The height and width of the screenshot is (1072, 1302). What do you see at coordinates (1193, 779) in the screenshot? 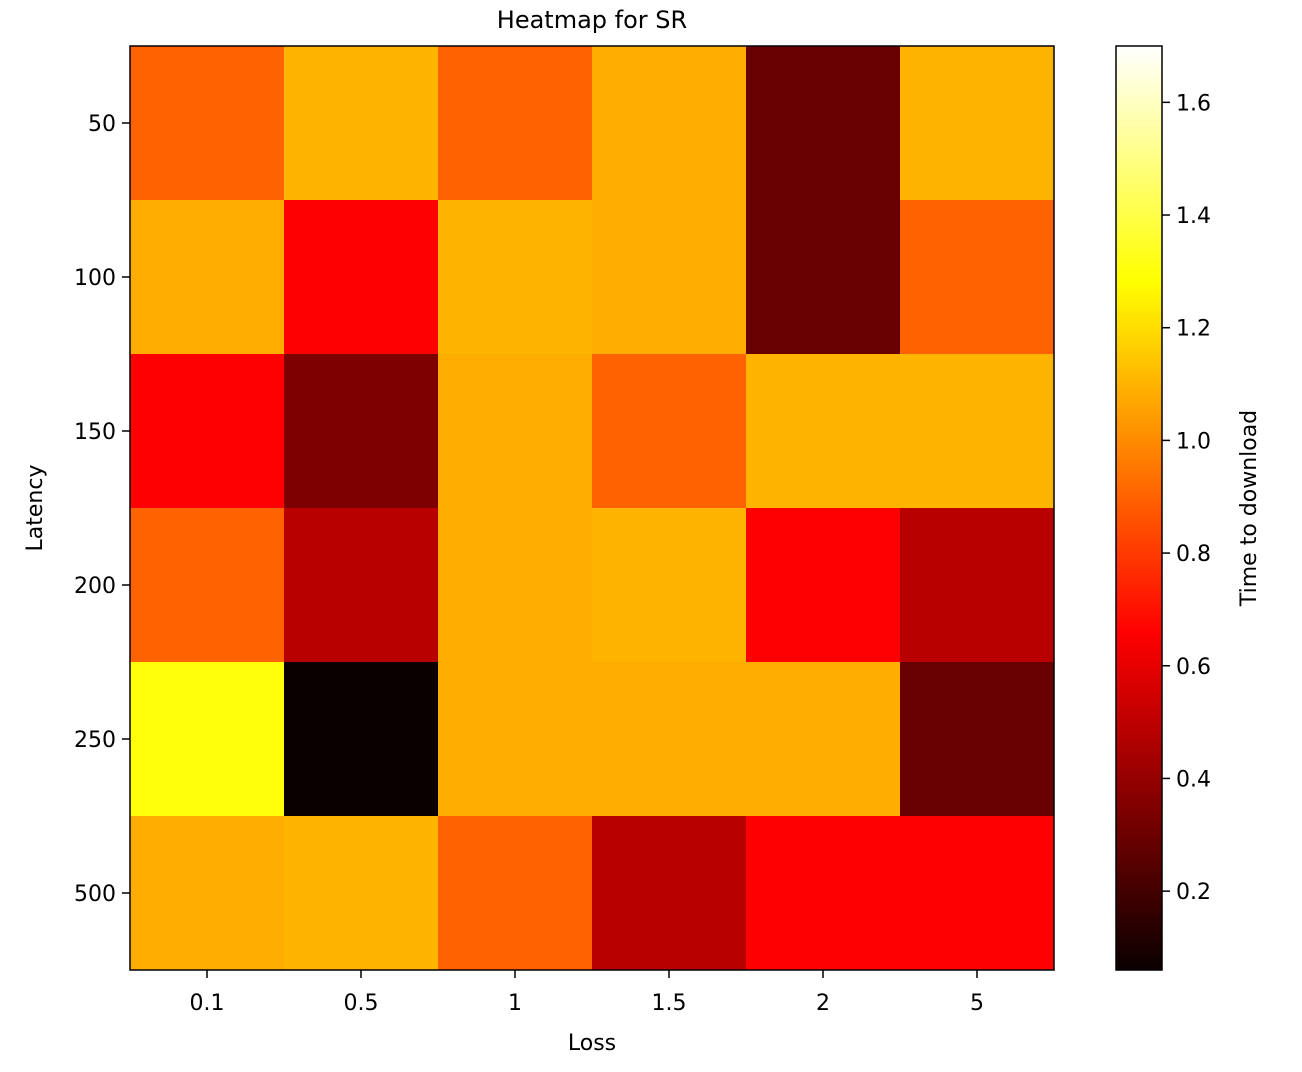
I see `colorbar-tick-label: 0.4` at bounding box center [1193, 779].